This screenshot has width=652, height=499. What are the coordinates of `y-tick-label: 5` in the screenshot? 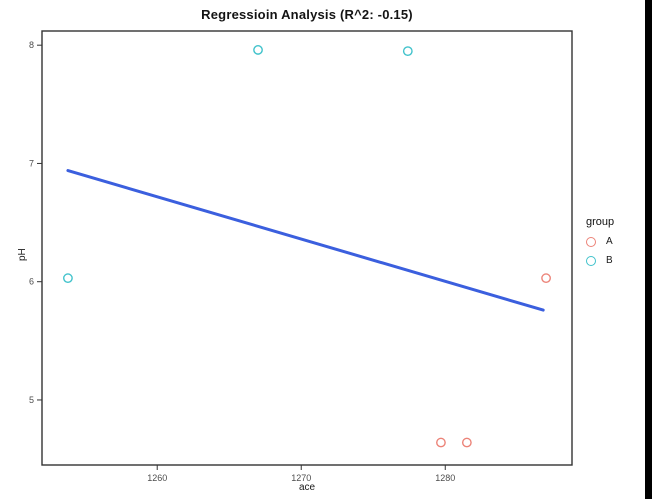 It's located at (31, 400).